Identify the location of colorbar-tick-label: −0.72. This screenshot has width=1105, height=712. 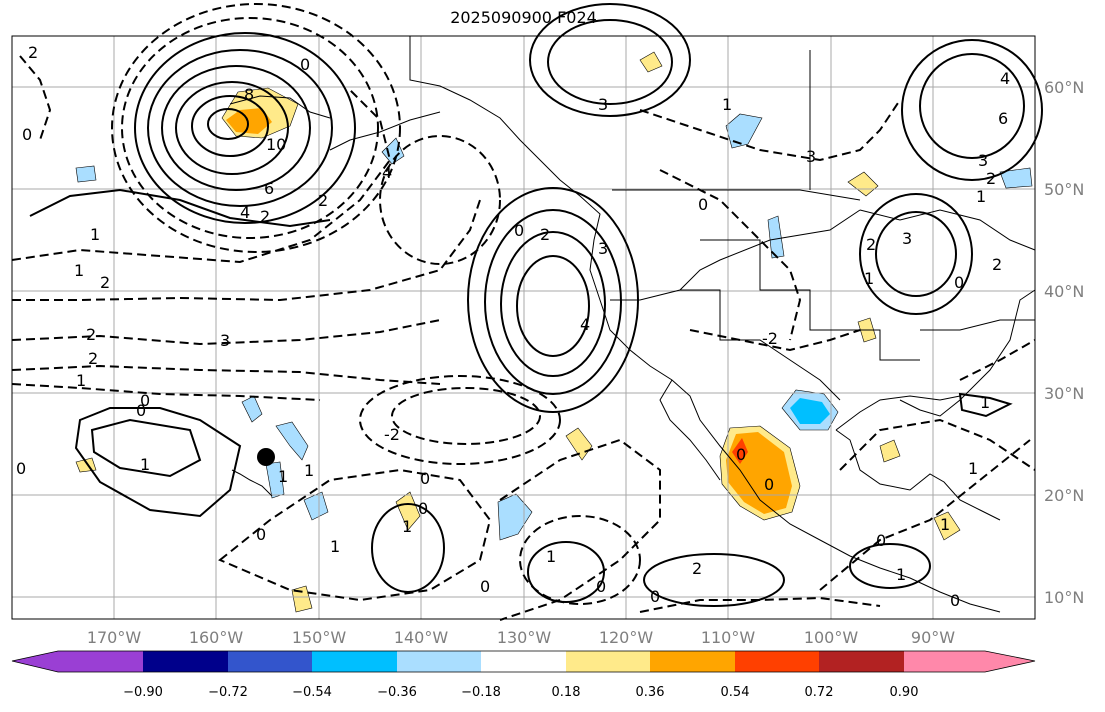
(228, 692).